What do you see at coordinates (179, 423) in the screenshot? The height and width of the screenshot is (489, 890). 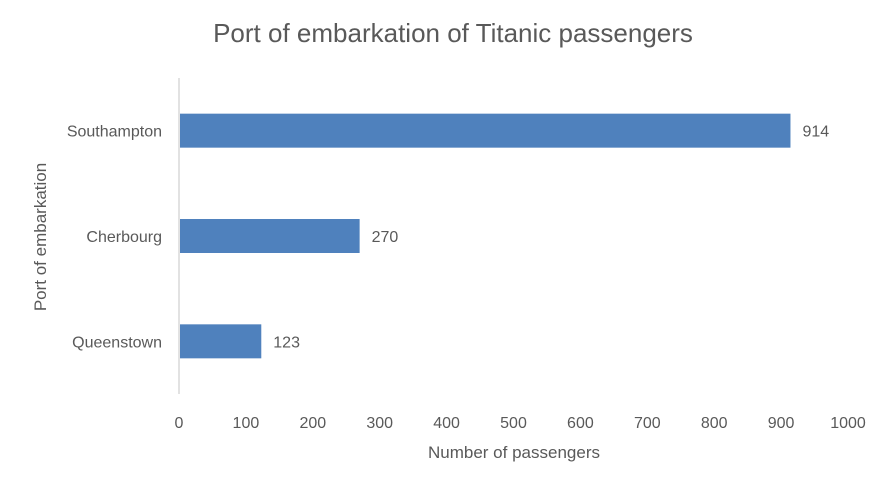 I see `x-tick-label: 0` at bounding box center [179, 423].